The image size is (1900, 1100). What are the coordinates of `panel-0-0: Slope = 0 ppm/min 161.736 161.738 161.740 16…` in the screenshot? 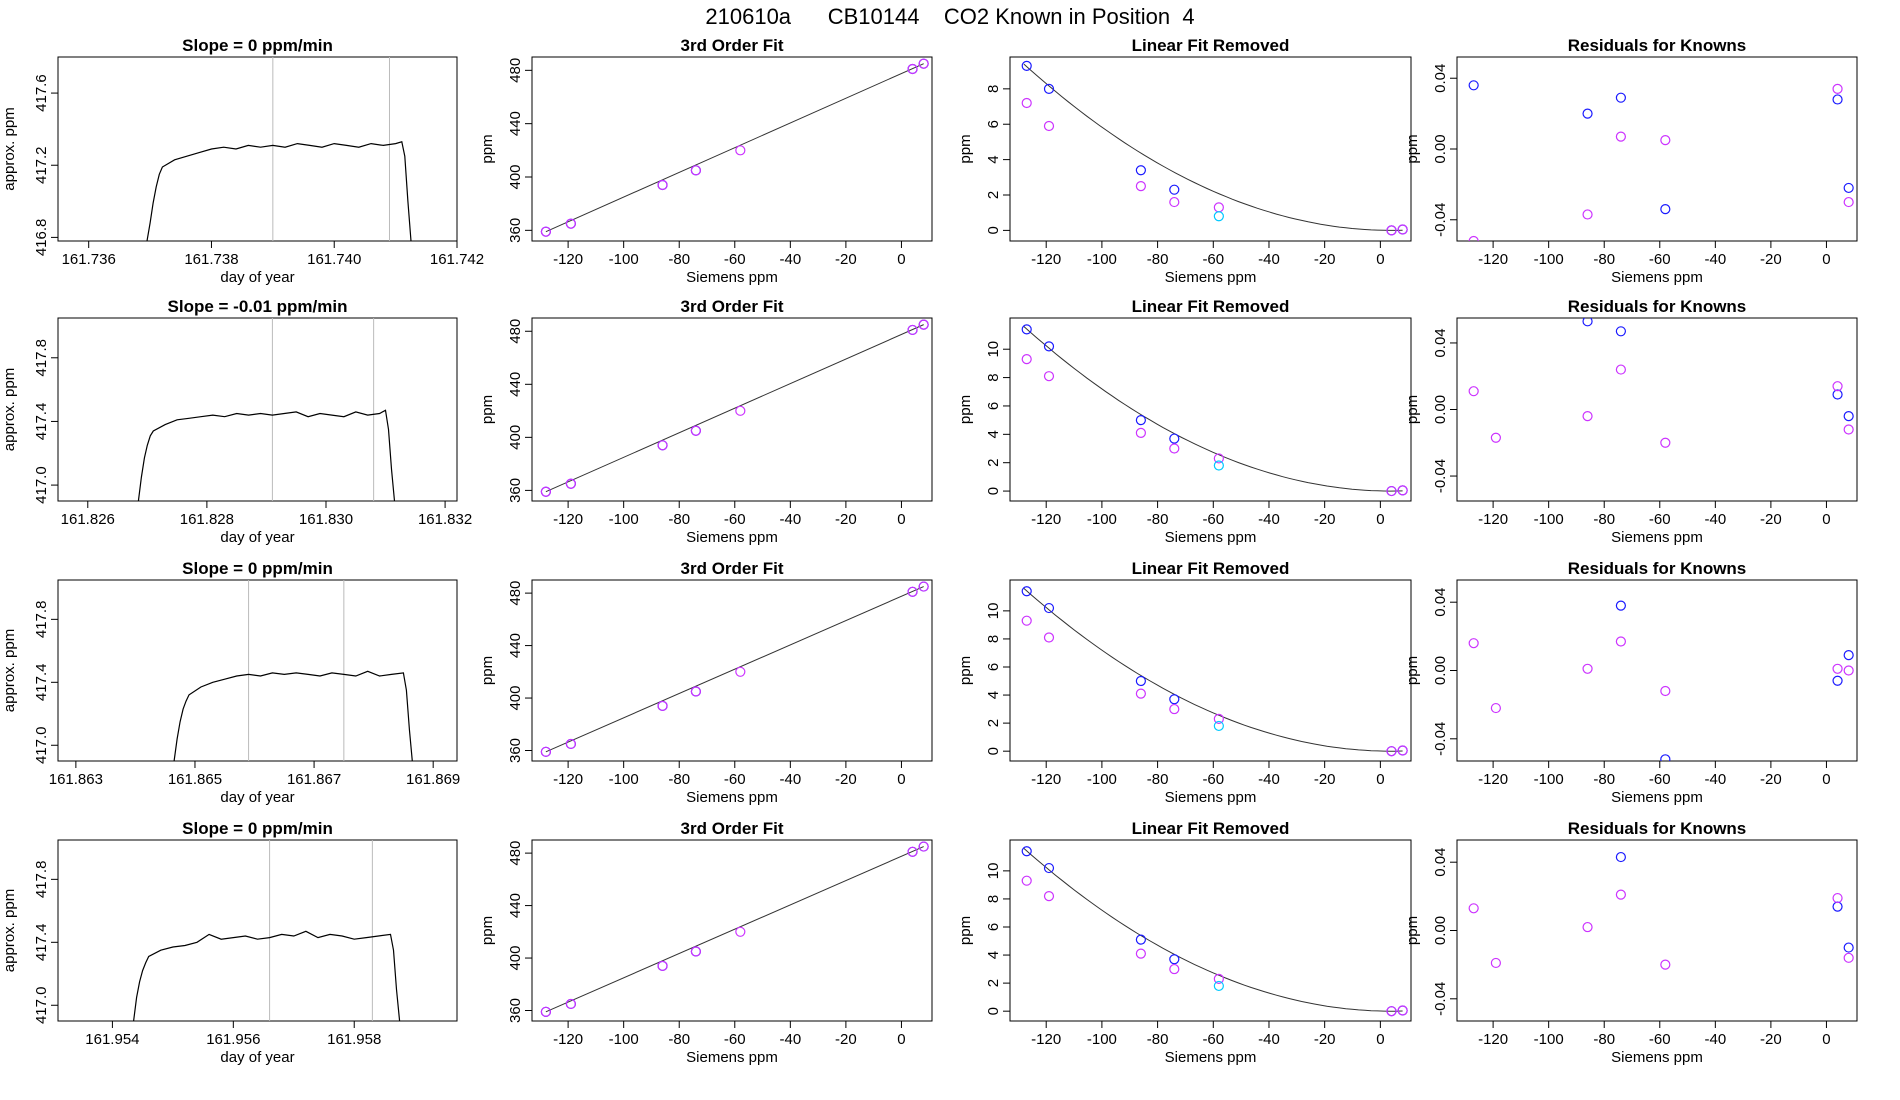 It's located at (242, 161).